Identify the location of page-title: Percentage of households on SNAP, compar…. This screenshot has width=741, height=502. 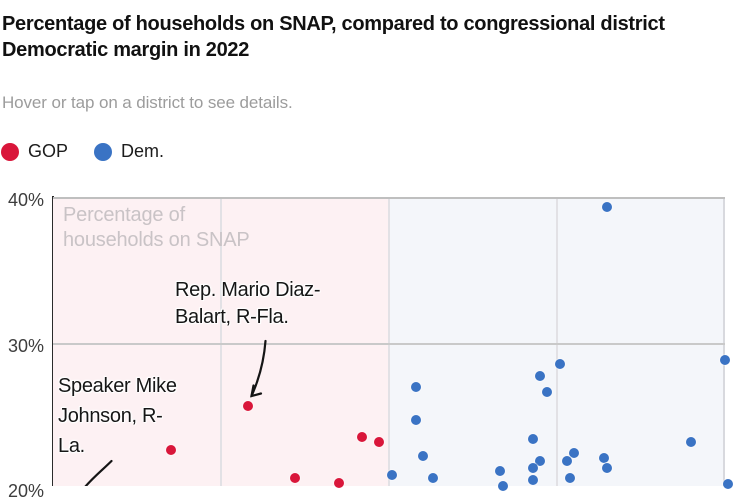
(333, 37).